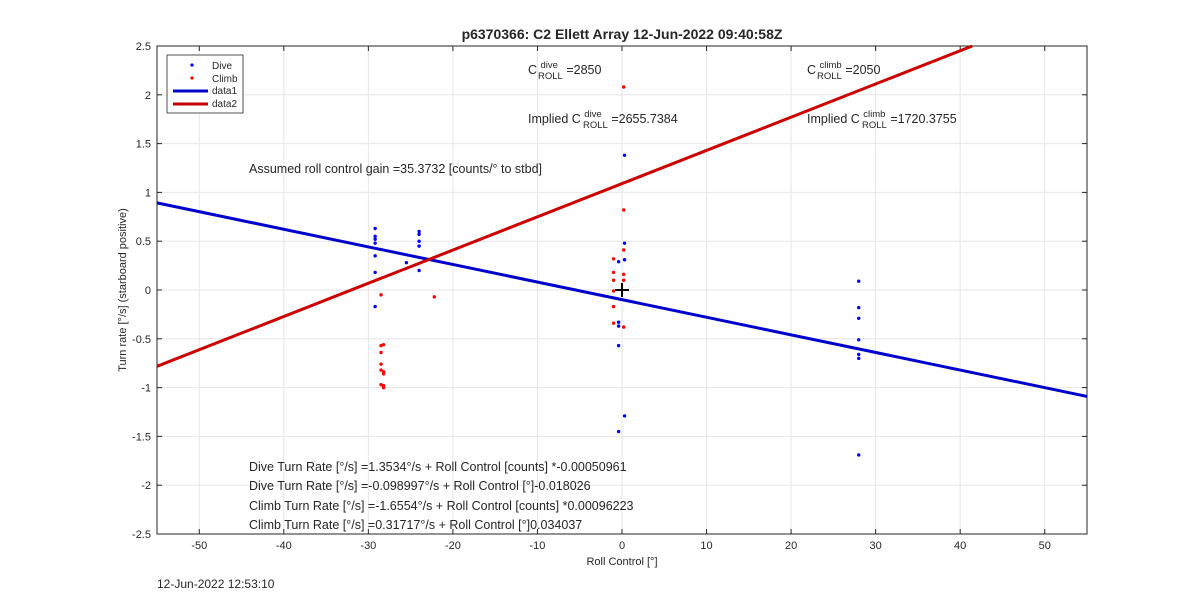 The image size is (1200, 601). Describe the element at coordinates (192, 78) in the screenshot. I see `legend-climb-marker` at that location.